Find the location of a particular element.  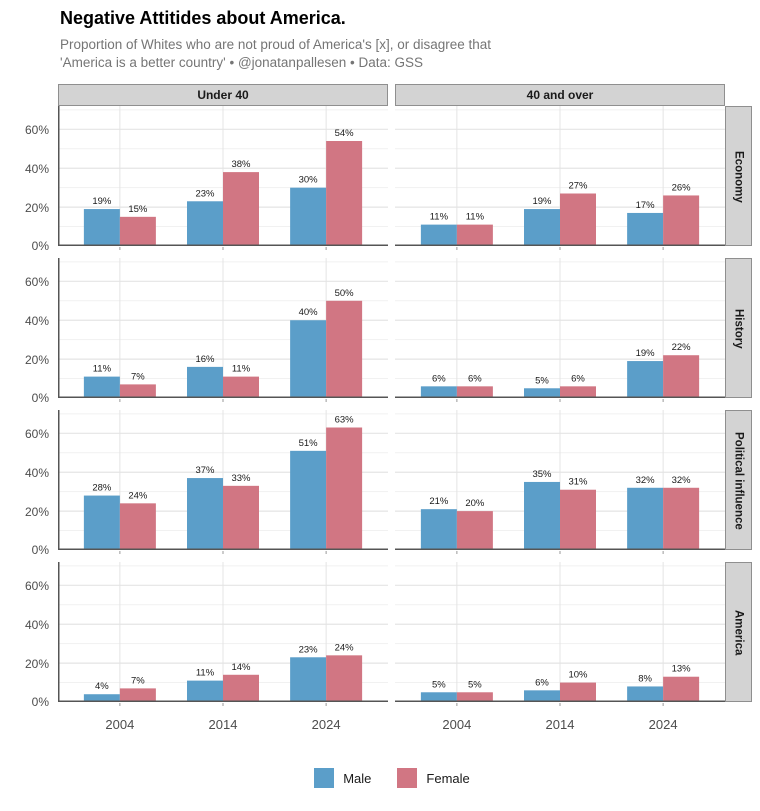

x-tick-label: 2014 is located at coordinates (223, 725).